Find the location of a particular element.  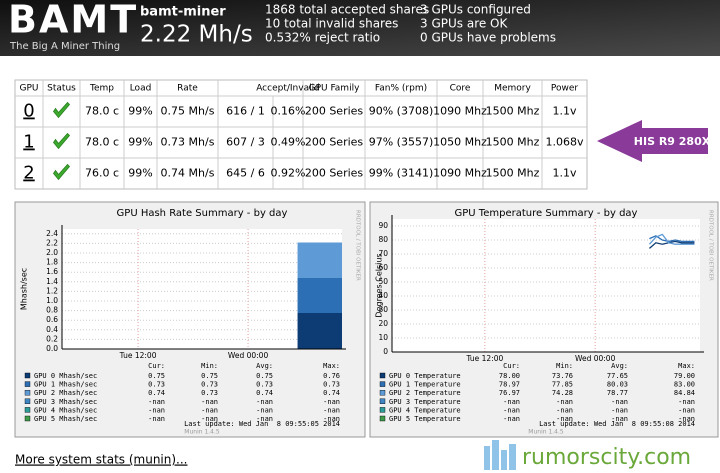

y-tick-label: 2.2 is located at coordinates (52, 242).